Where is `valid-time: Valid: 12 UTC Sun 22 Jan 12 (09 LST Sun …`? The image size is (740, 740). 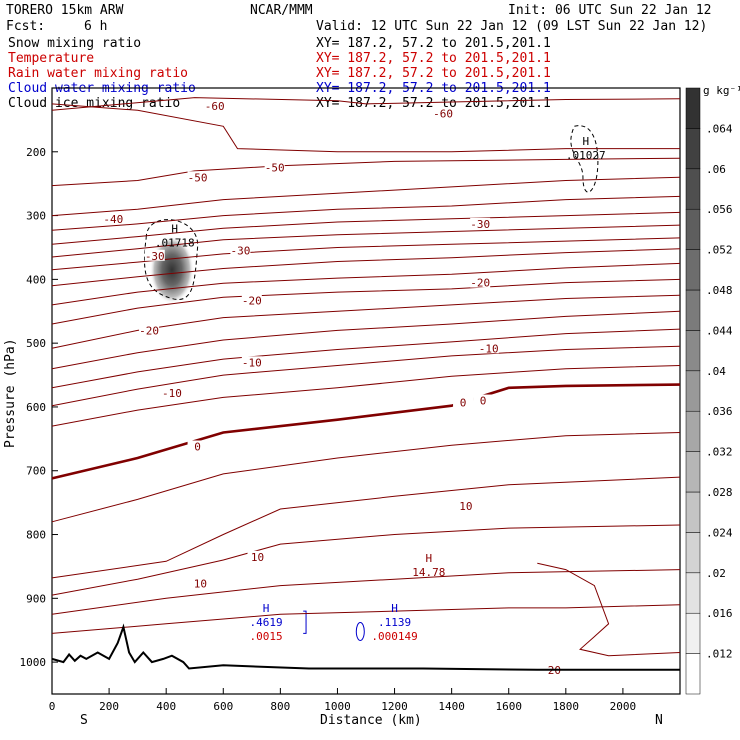 valid-time: Valid: 12 UTC Sun 22 Jan 12 (09 LST Sun … is located at coordinates (511, 26).